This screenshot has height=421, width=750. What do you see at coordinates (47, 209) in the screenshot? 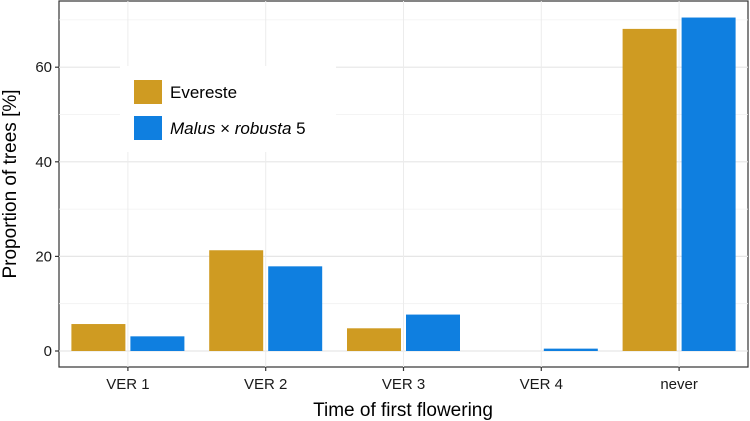
I see `y-axis: 0 20 40 60` at bounding box center [47, 209].